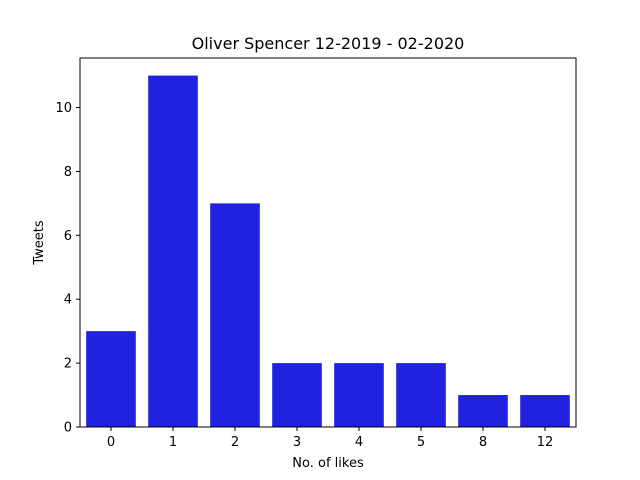 The image size is (640, 480). I want to click on y-tick-label: 2, so click(68, 364).